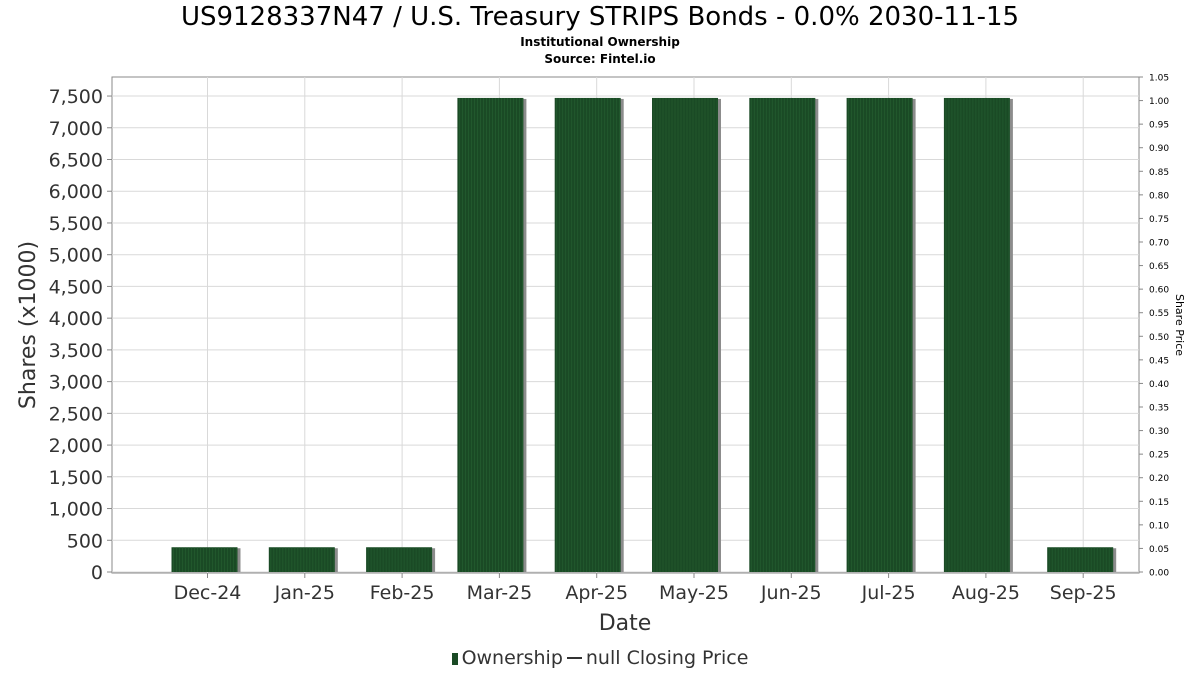  What do you see at coordinates (986, 593) in the screenshot?
I see `x-tick-label: Aug-25` at bounding box center [986, 593].